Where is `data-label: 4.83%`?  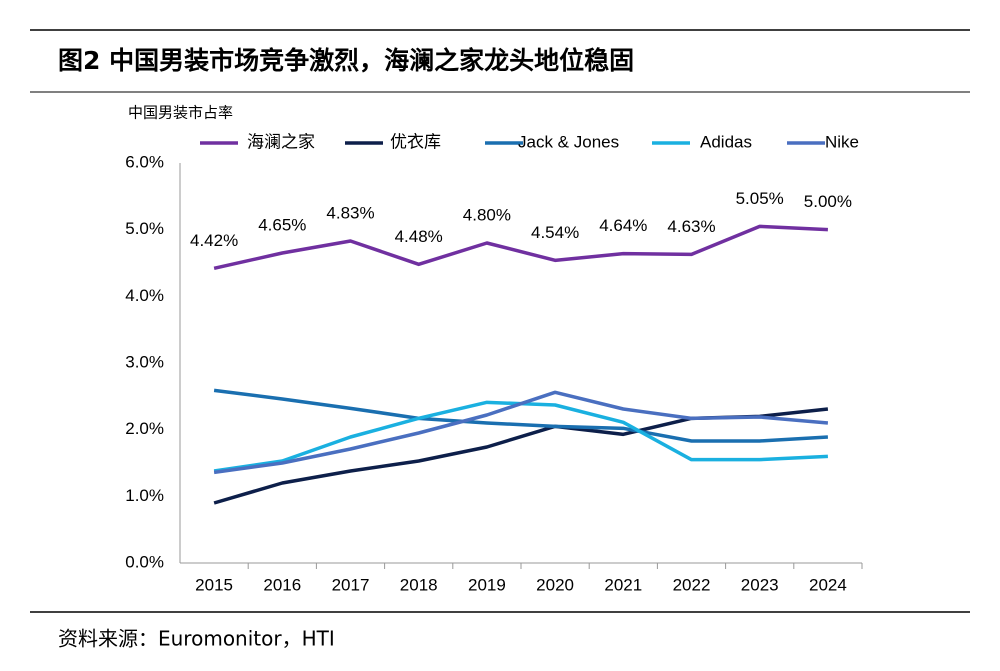 data-label: 4.83% is located at coordinates (350, 212).